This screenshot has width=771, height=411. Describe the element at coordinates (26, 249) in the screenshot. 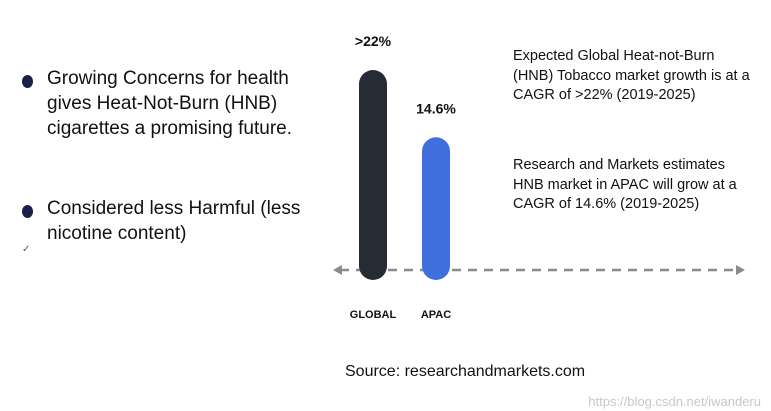

I see `check-icon: ✓` at that location.